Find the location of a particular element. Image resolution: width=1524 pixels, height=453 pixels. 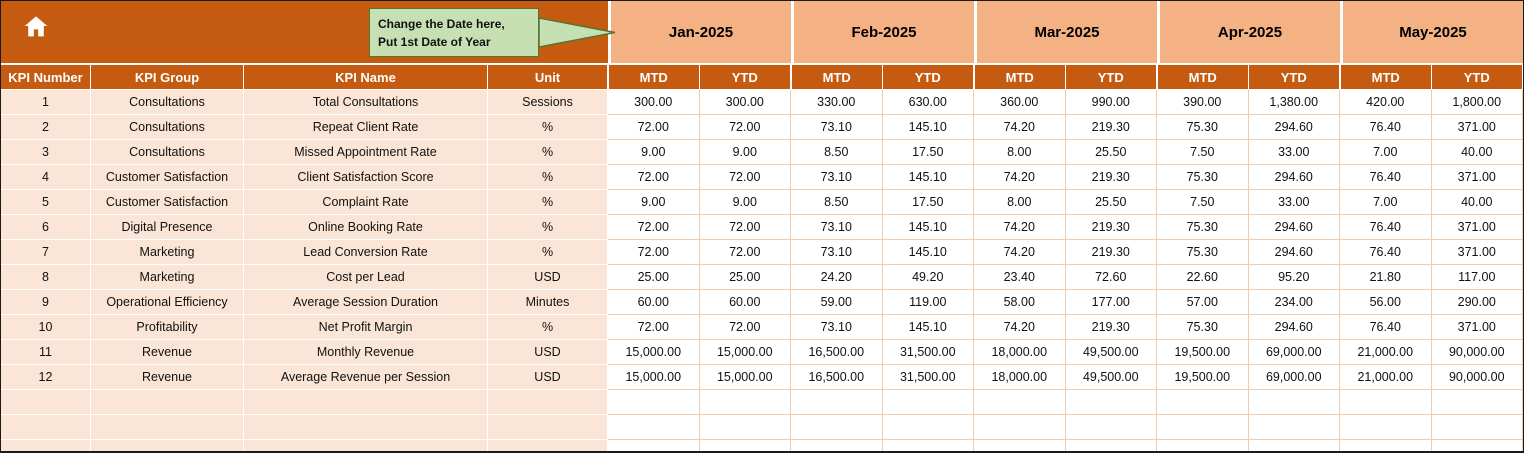

kpi-name-cell: Lead Conversion Rate is located at coordinates (366, 252).